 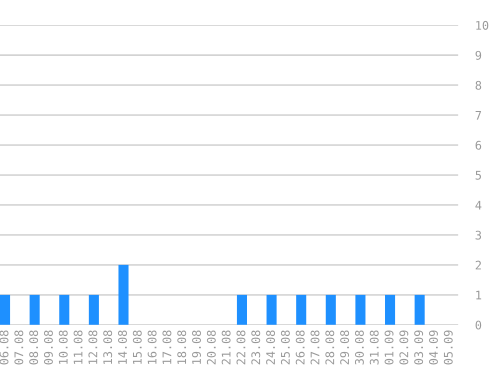 What do you see at coordinates (479, 325) in the screenshot?
I see `y-tick-label: 0` at bounding box center [479, 325].